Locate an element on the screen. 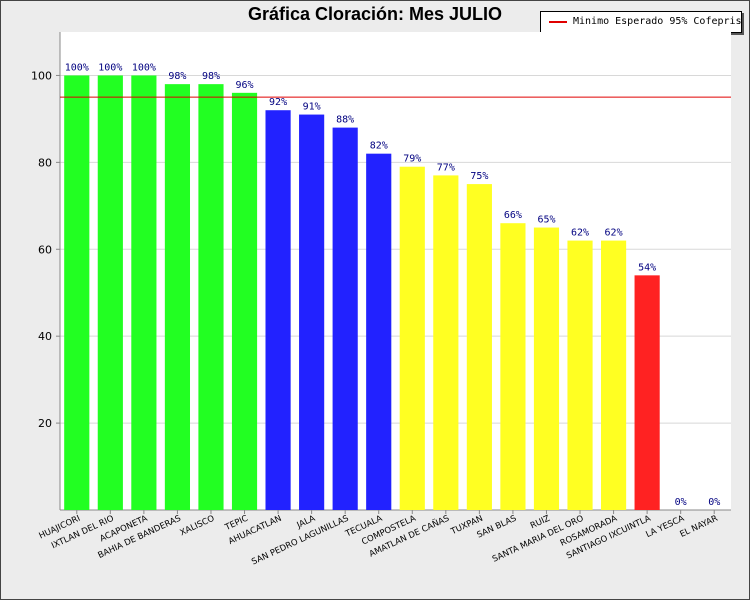 Image resolution: width=750 pixels, height=600 pixels. data-label-10: 79% is located at coordinates (412, 159).